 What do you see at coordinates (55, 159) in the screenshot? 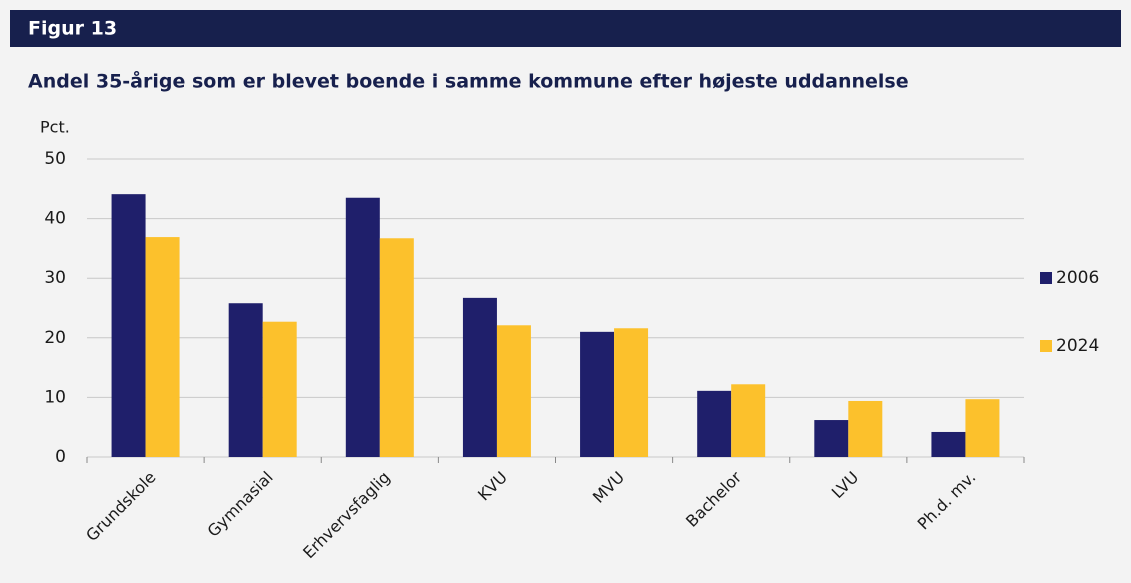
I see `y-tick-label: 50` at bounding box center [55, 159].